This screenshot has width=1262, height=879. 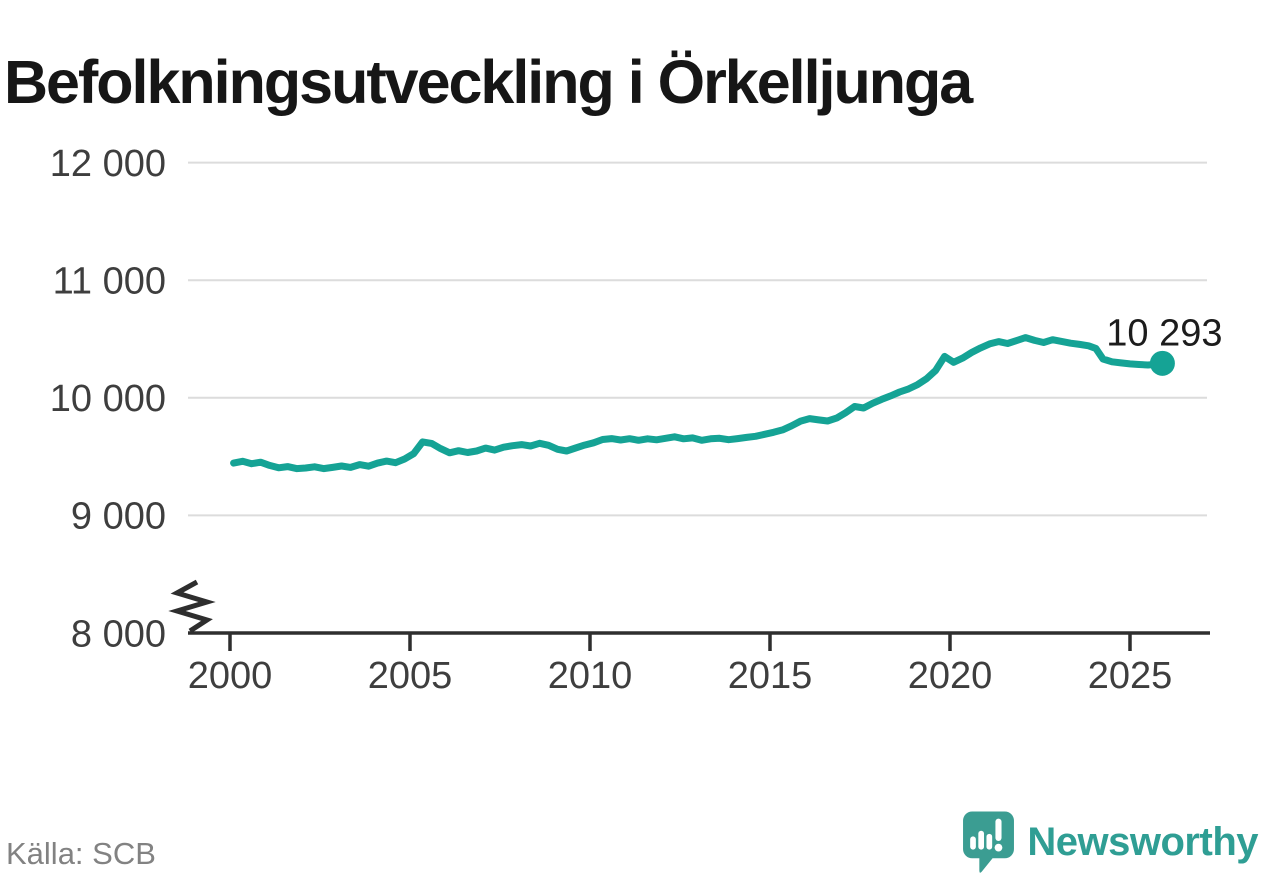 I want to click on source-note: Källa: SCB, so click(x=81, y=853).